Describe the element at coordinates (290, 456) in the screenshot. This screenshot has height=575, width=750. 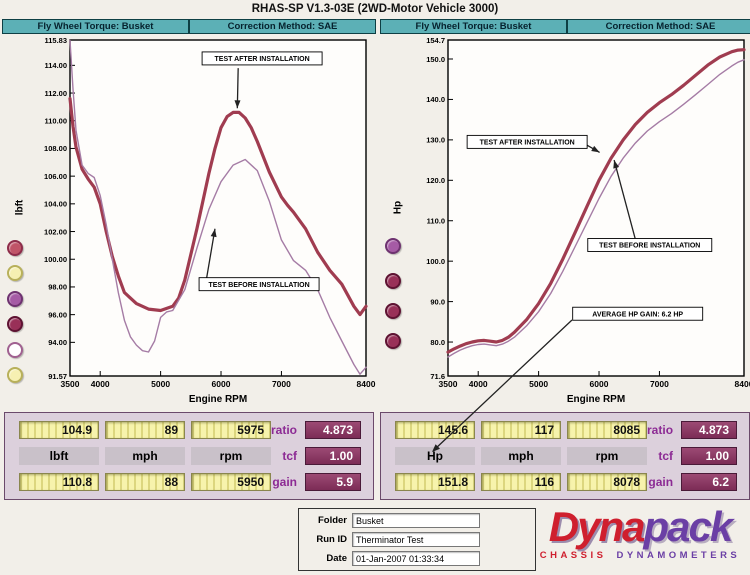
I see `tcf-label: tcf` at that location.